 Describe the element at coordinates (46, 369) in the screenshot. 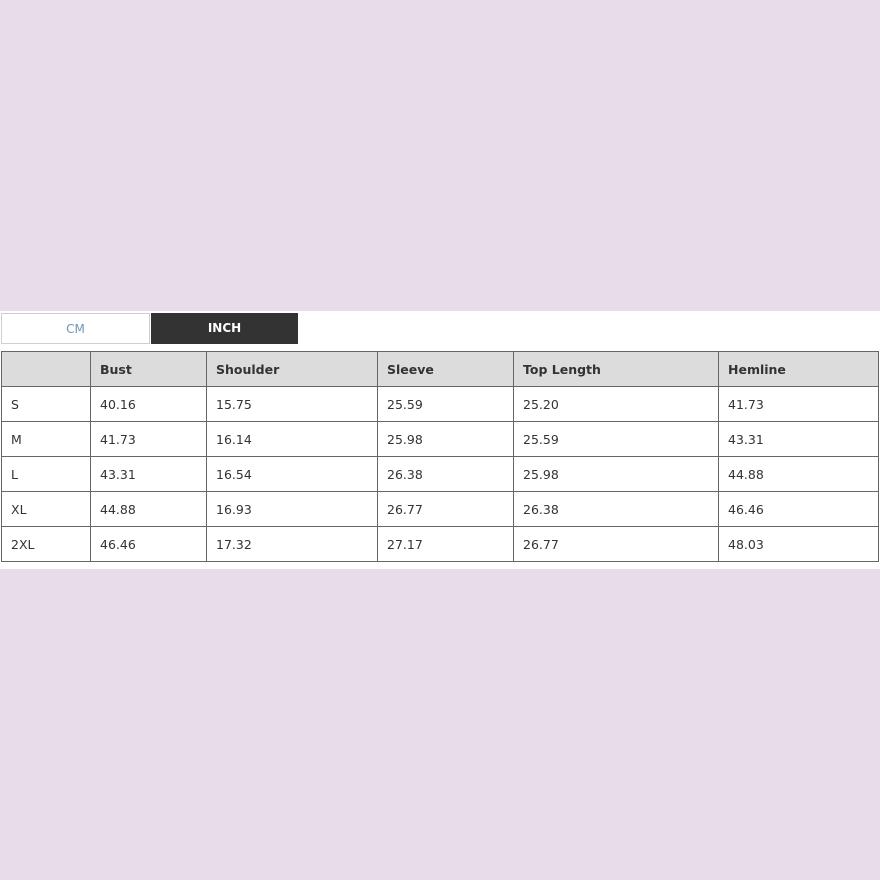

I see `column-header` at that location.